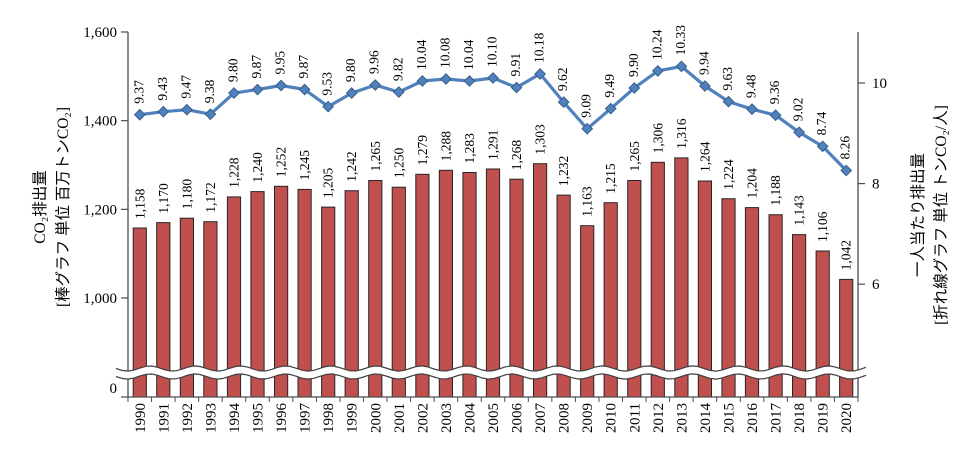  Describe the element at coordinates (209, 91) in the screenshot. I see `line-value-label: 9.38` at that location.